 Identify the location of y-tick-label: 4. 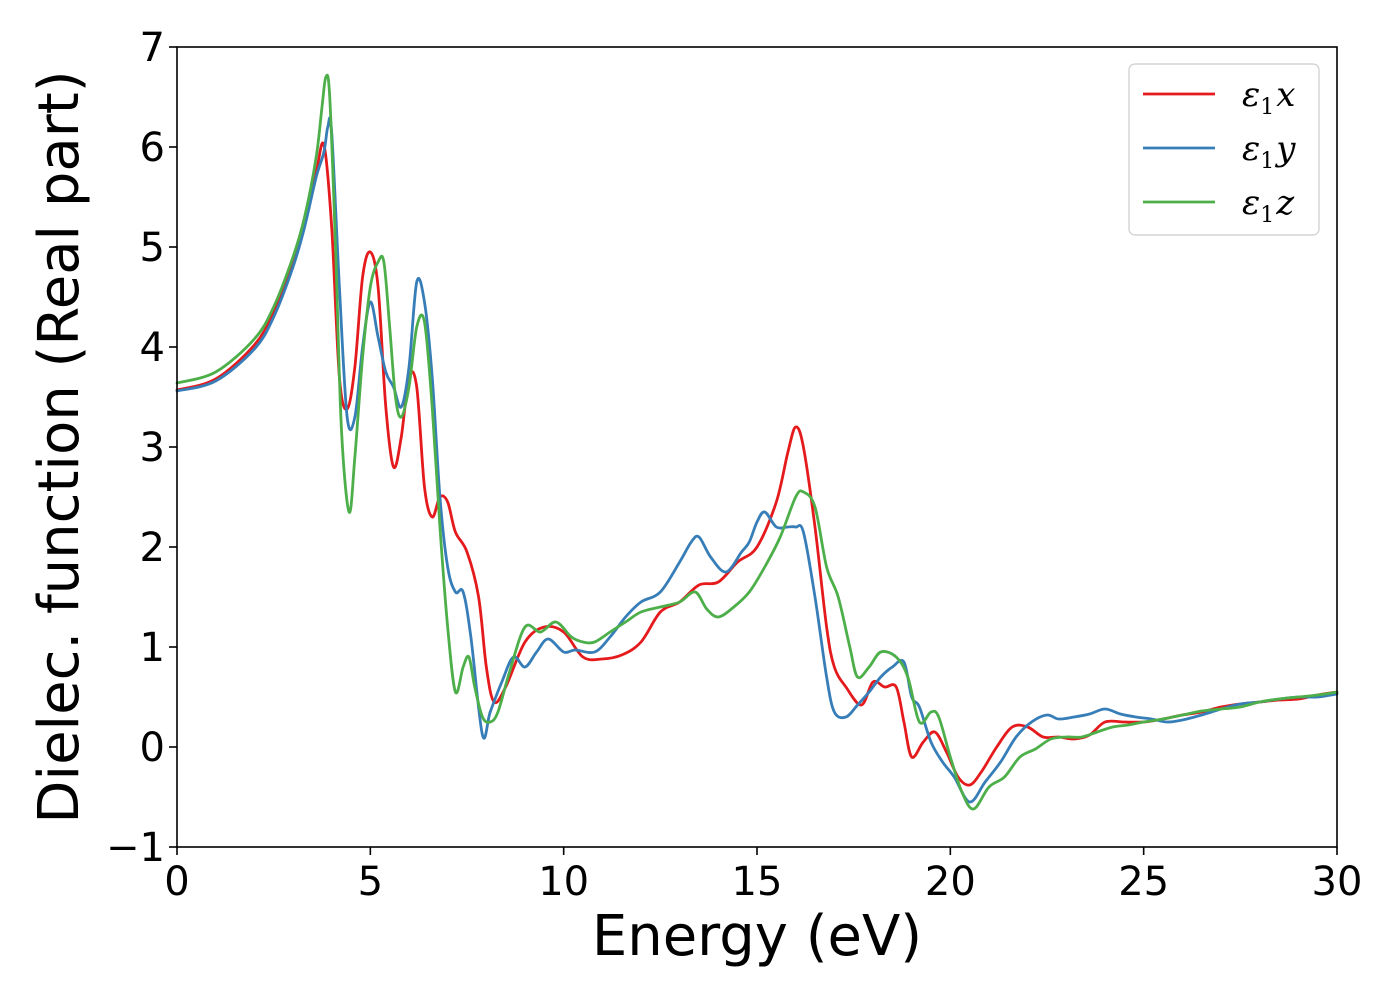
(152, 348).